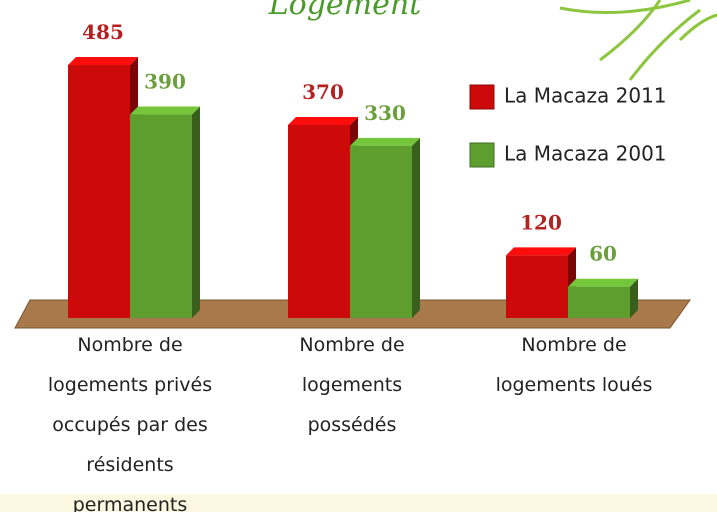 The image size is (717, 512). I want to click on data-label: 330, so click(385, 113).